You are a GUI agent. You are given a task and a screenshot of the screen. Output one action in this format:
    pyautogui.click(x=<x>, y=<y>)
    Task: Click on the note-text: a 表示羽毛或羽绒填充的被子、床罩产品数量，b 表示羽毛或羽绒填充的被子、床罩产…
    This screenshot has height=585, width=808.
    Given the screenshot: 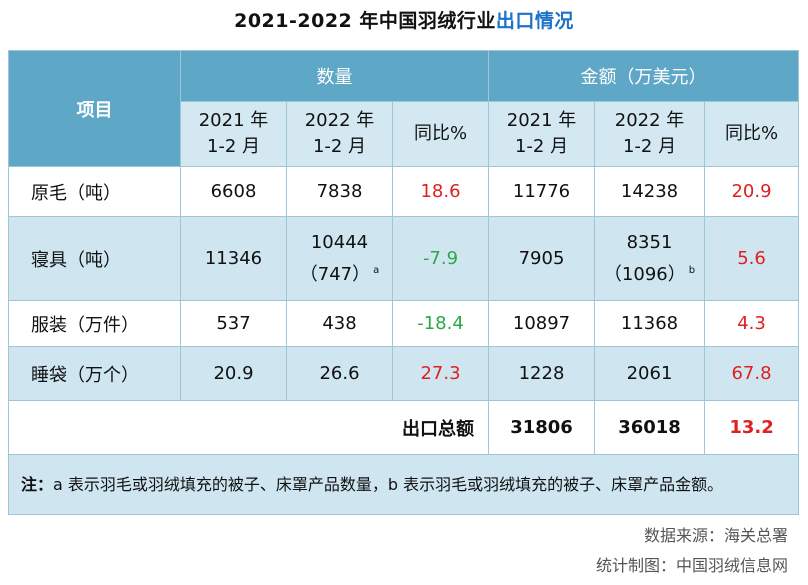 What is the action you would take?
    pyautogui.click(x=388, y=484)
    